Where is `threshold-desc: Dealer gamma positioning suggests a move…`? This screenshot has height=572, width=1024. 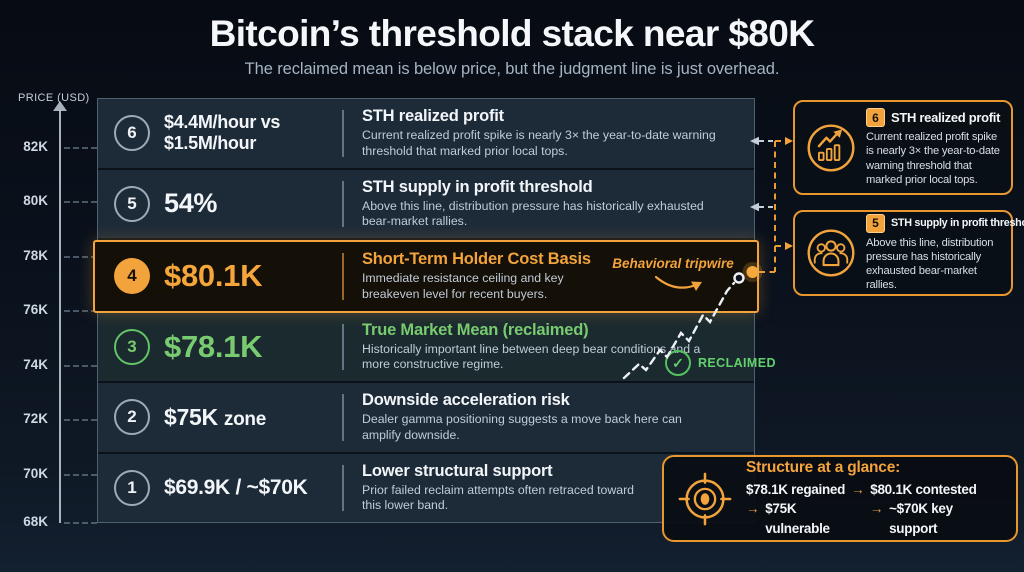 threshold-desc: Dealer gamma positioning suggests a move… is located at coordinates (522, 427).